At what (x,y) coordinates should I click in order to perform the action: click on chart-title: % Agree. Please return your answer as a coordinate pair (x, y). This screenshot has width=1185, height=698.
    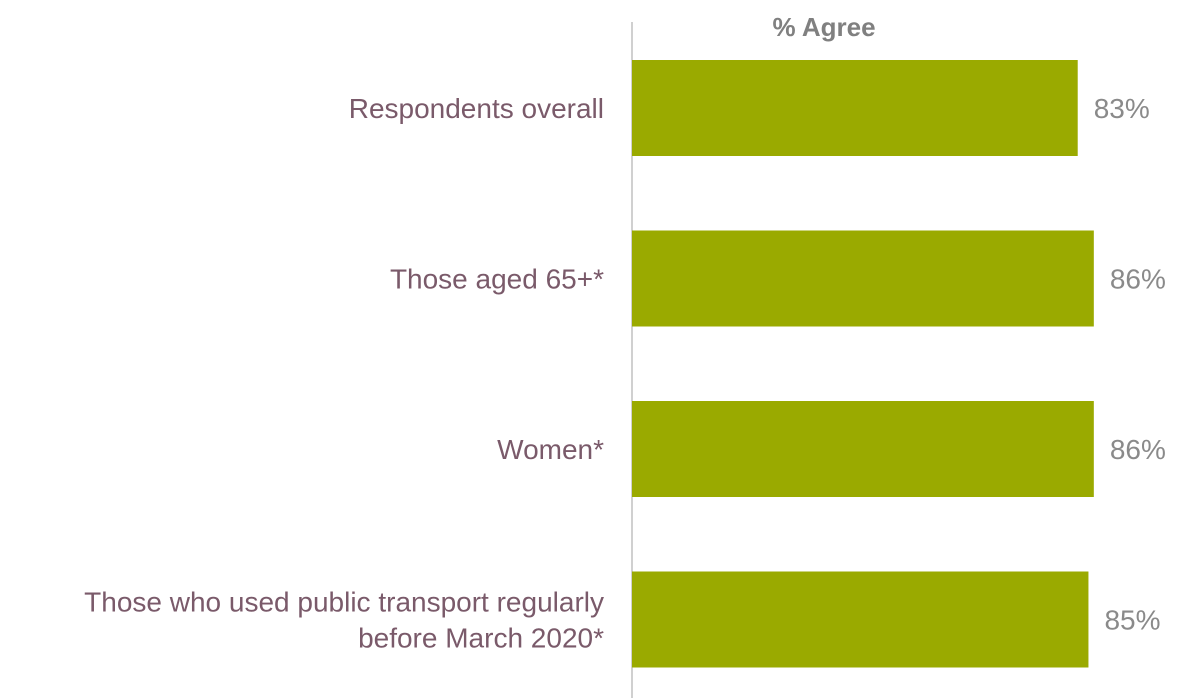
    Looking at the image, I should click on (823, 27).